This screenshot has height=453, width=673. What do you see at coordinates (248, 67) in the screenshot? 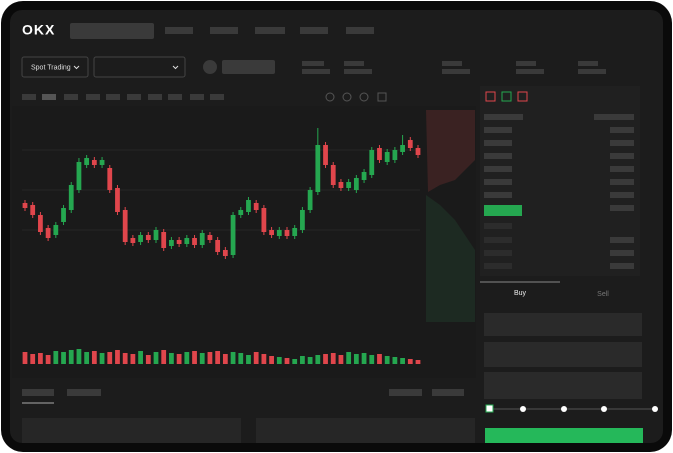
I see `price` at bounding box center [248, 67].